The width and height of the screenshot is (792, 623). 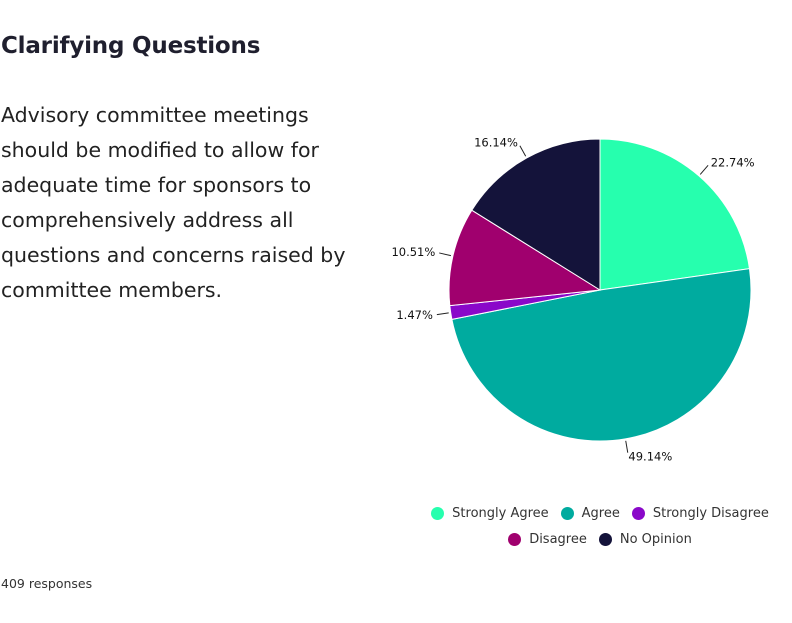 I want to click on legend-item: No Opinion, so click(x=645, y=539).